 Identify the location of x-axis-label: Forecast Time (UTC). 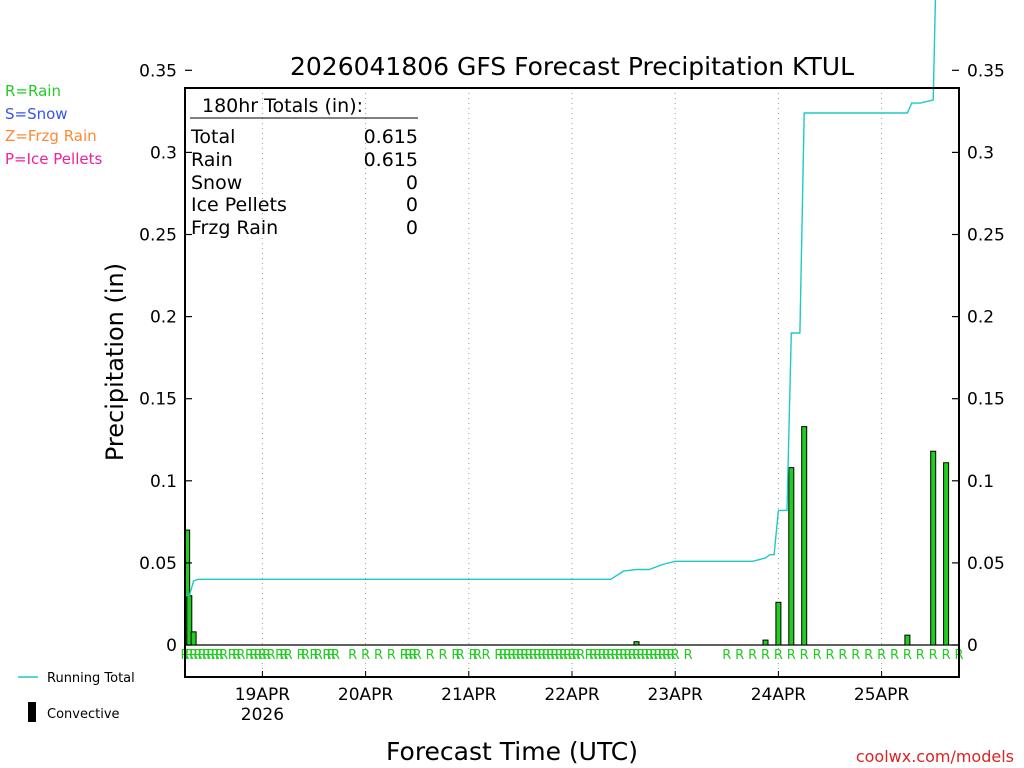
(512, 751).